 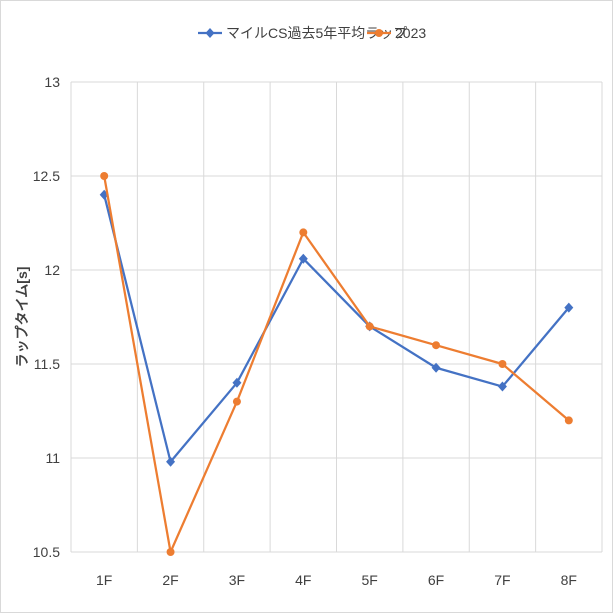 I want to click on x-axis-ticks: 1F 2F 3F 4F 5F 6F 7F 8F, so click(x=336, y=580).